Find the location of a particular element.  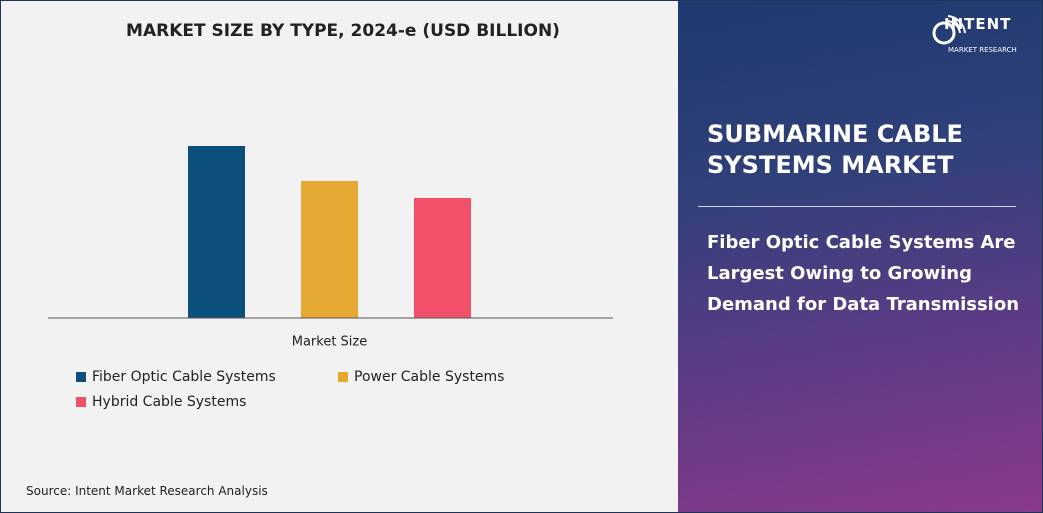

logo-subtext: MARKET RESEARCH is located at coordinates (982, 50).